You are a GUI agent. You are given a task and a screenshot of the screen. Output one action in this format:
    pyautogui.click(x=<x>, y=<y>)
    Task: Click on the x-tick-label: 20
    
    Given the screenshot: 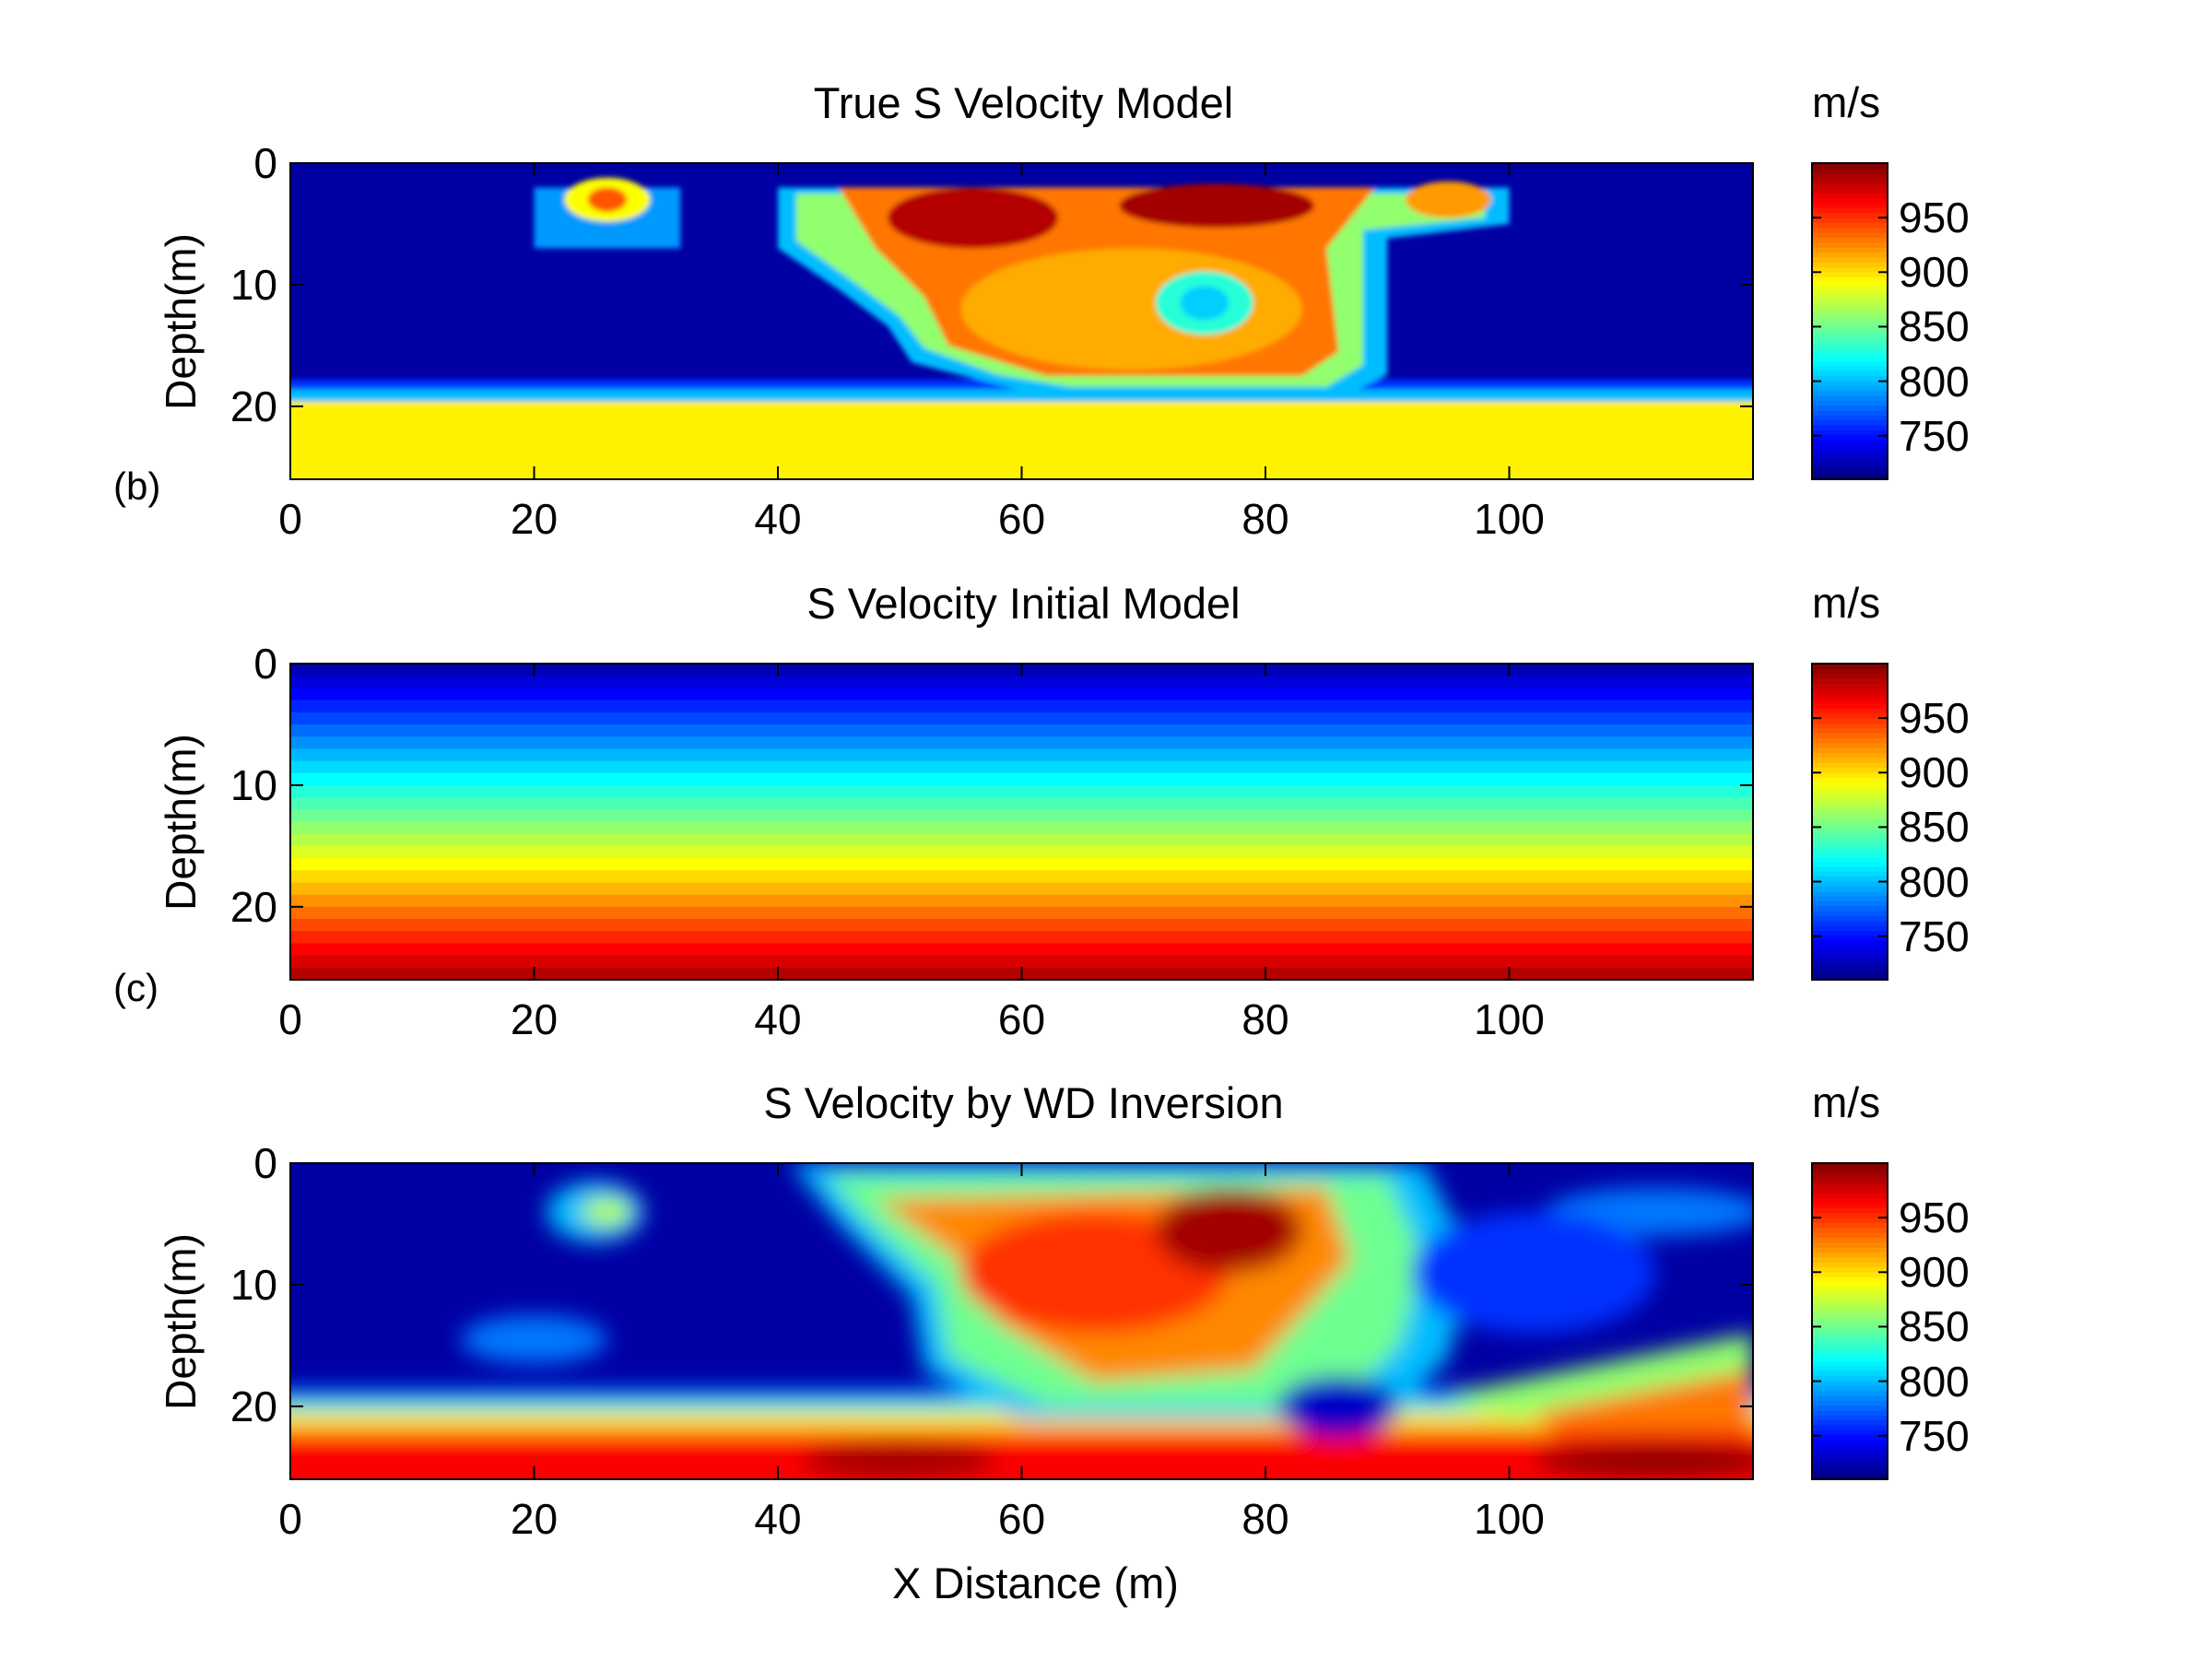 What is the action you would take?
    pyautogui.click(x=534, y=1519)
    